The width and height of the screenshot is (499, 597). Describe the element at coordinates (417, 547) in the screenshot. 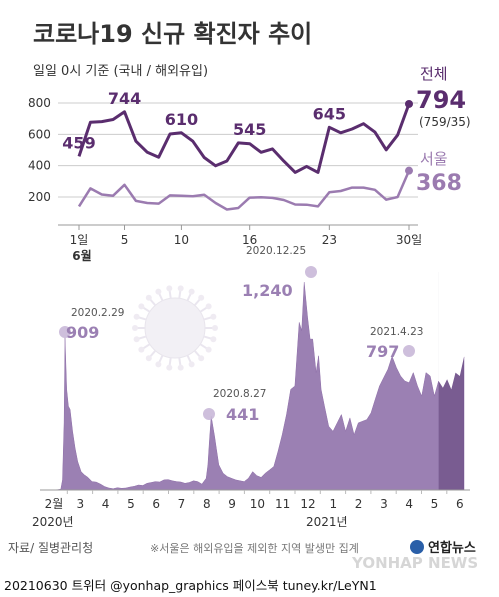

I see `yonhap-logo-icon` at that location.